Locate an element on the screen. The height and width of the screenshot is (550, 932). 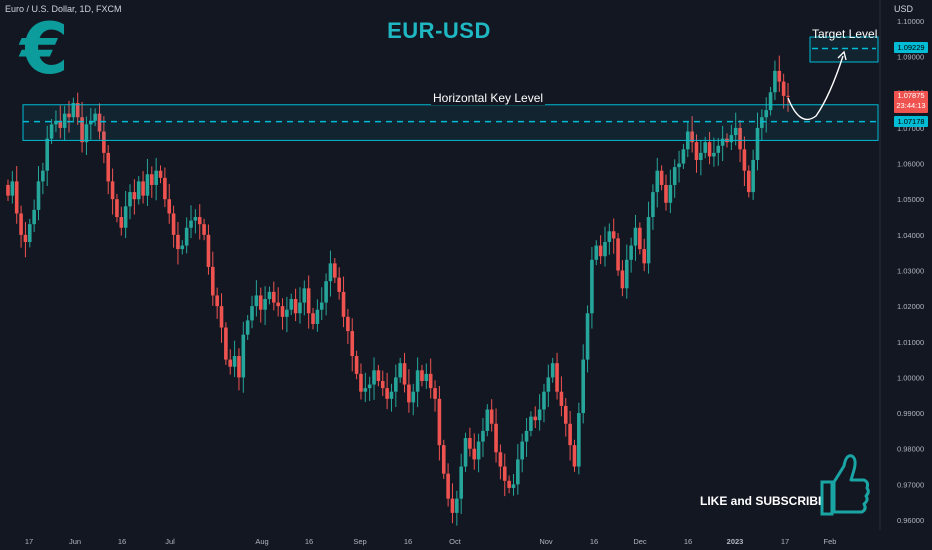
key-level-label: Horizontal Key Level is located at coordinates (488, 98).